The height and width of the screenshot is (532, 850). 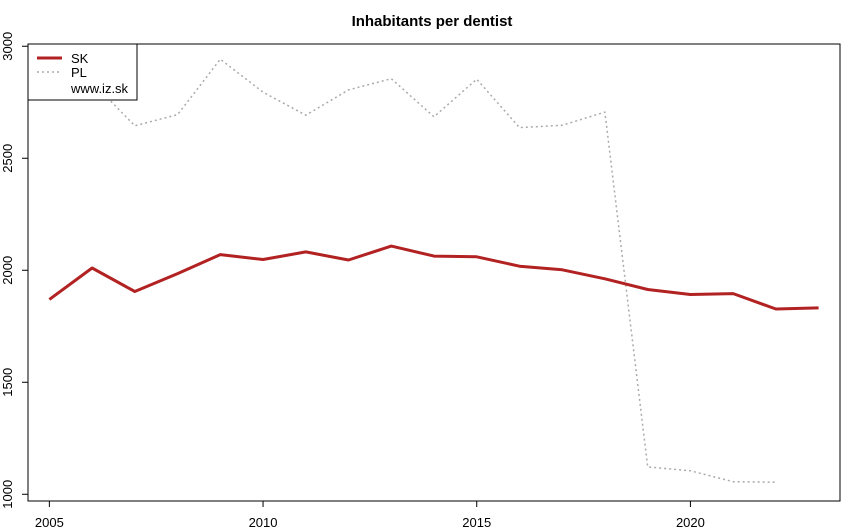 I want to click on x-tick-label: 2010, so click(x=263, y=522).